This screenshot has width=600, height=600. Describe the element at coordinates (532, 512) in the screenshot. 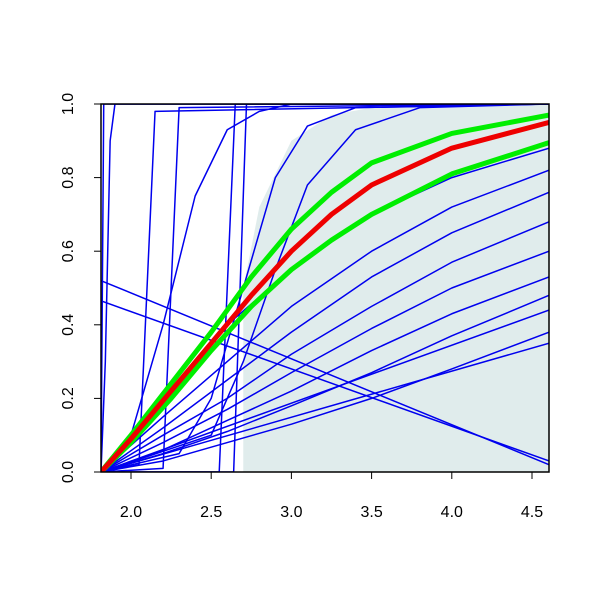

I see `x-tick-label: 4.5` at that location.